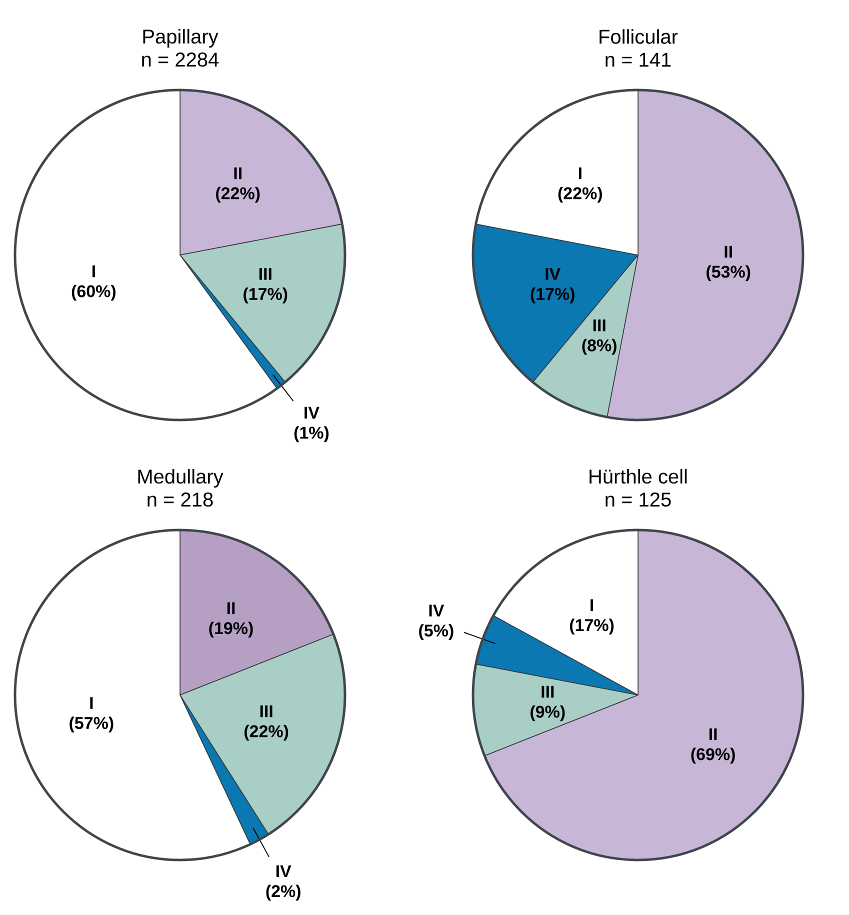 The height and width of the screenshot is (915, 849). Describe the element at coordinates (180, 59) in the screenshot. I see `chart-subtitle: n = 2284` at that location.